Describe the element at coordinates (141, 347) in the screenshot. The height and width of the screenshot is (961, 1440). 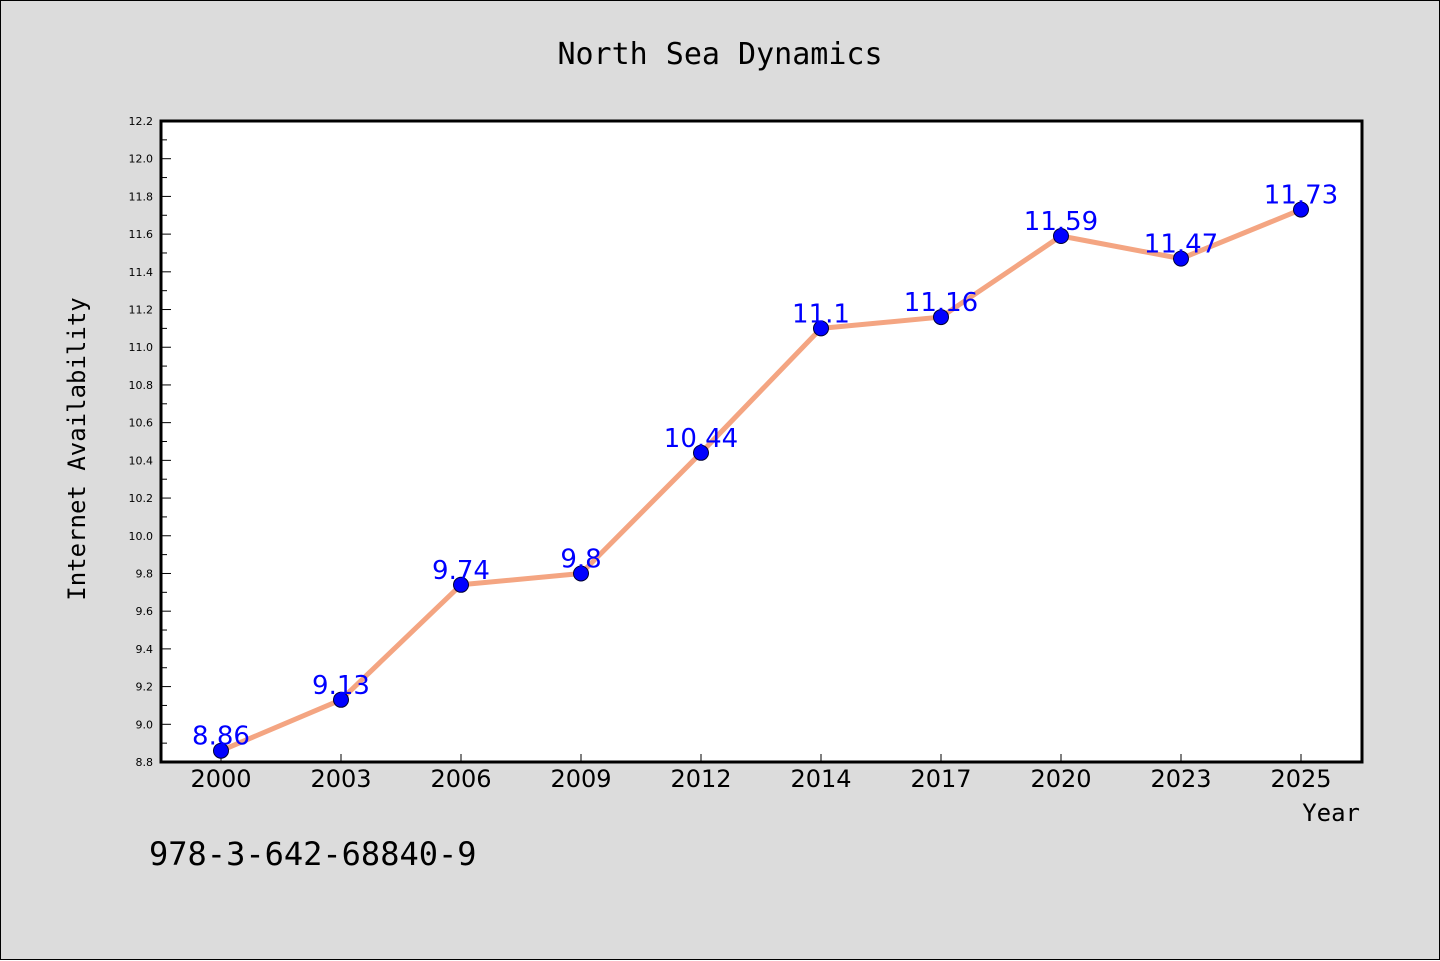
I see `y-tick-label: 11.0` at that location.